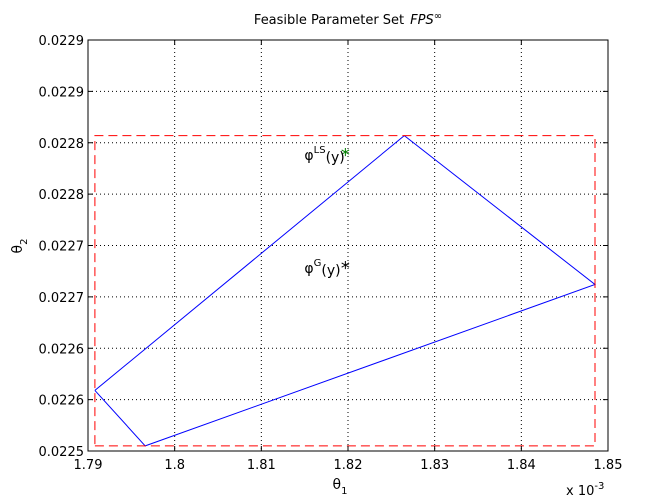 The image size is (672, 504). I want to click on point-label: φLS(y), so click(324, 155).